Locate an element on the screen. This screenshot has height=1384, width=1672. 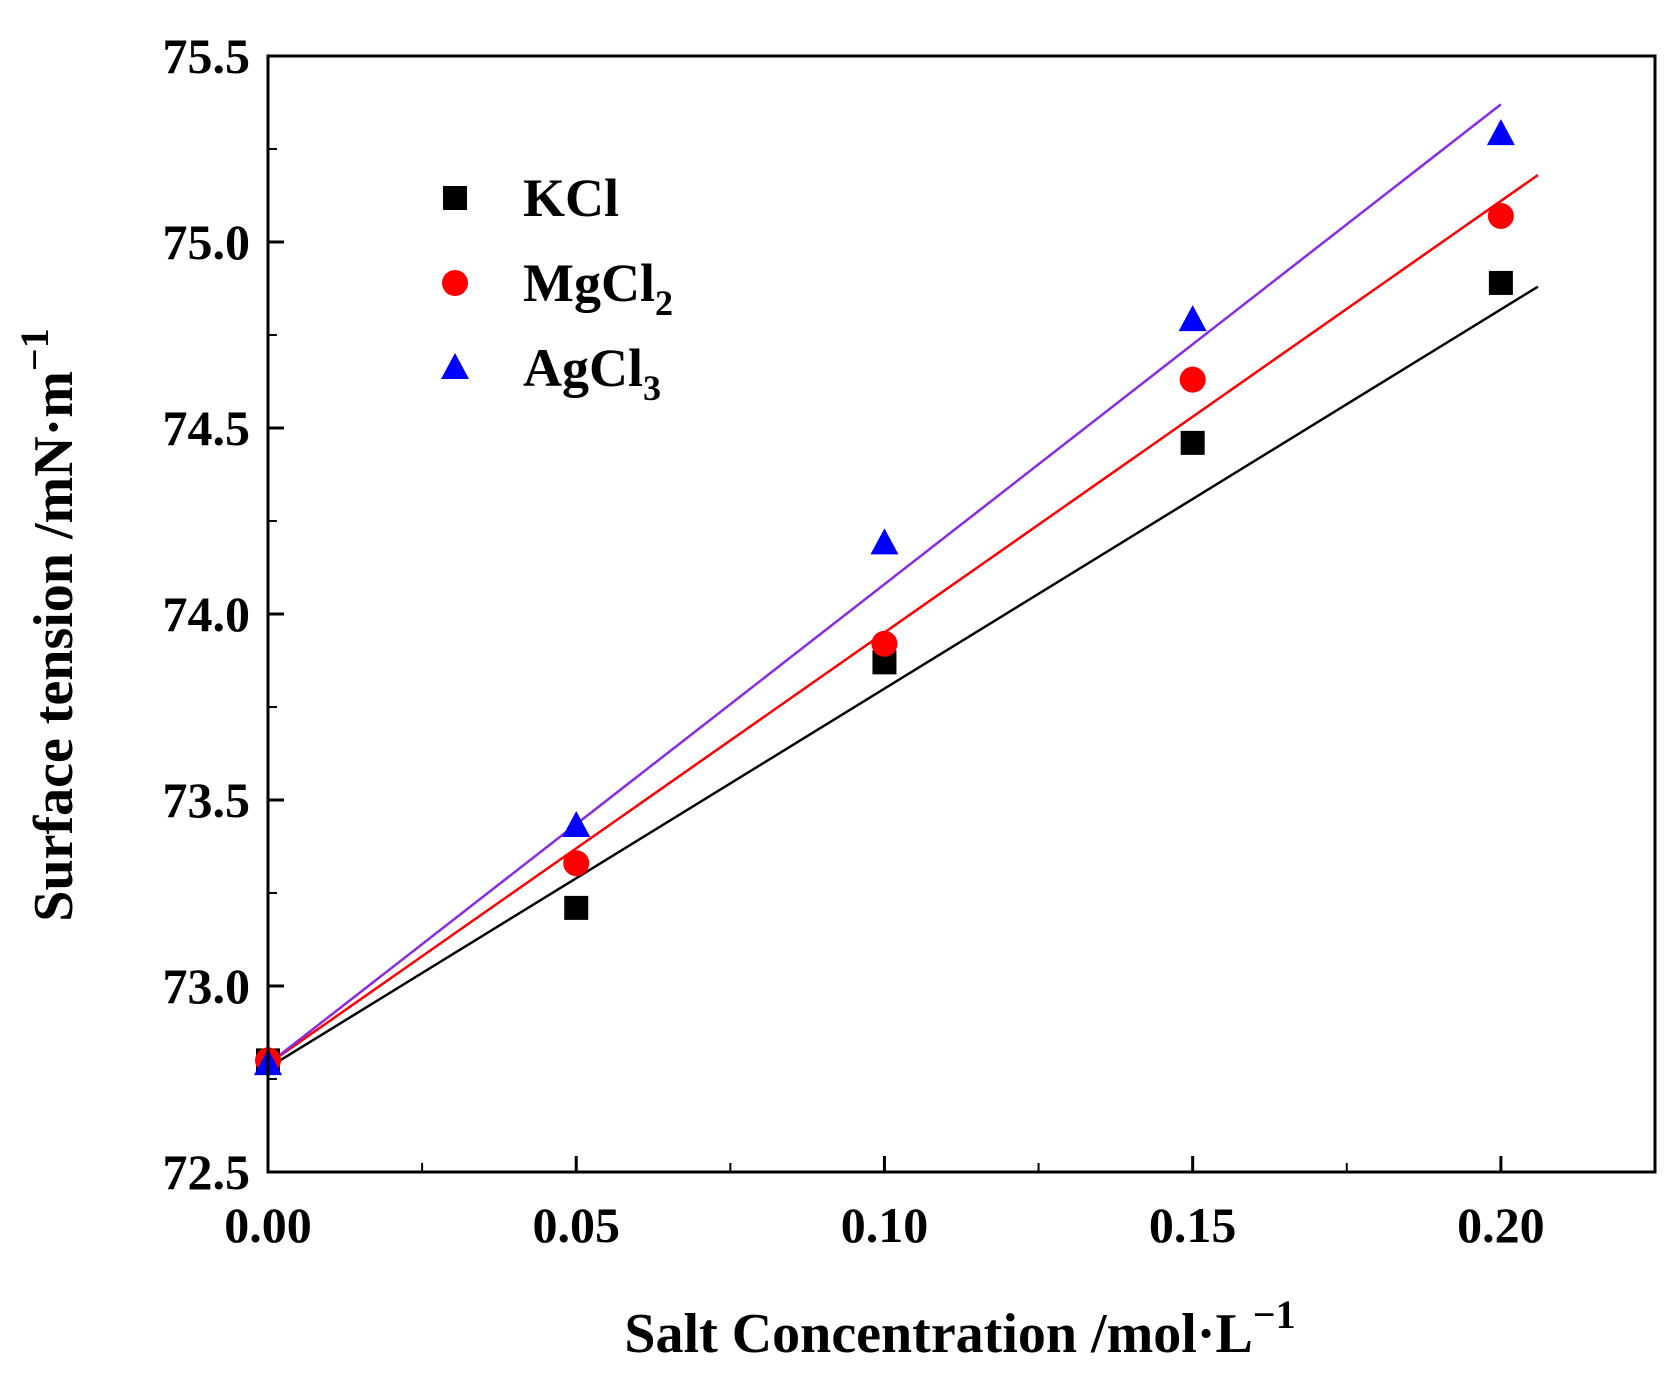
legend-label-sub: 3 is located at coordinates (652, 388).